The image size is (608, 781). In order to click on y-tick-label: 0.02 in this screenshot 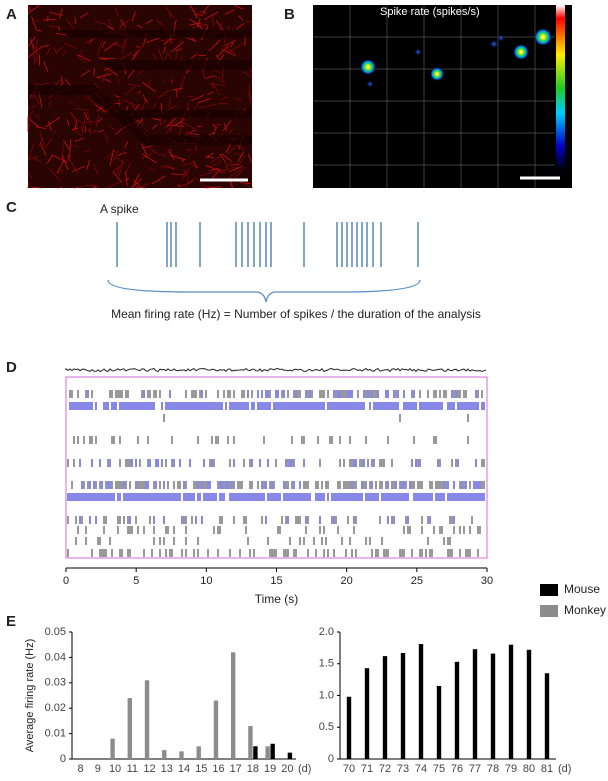, I will do `click(55, 708)`.